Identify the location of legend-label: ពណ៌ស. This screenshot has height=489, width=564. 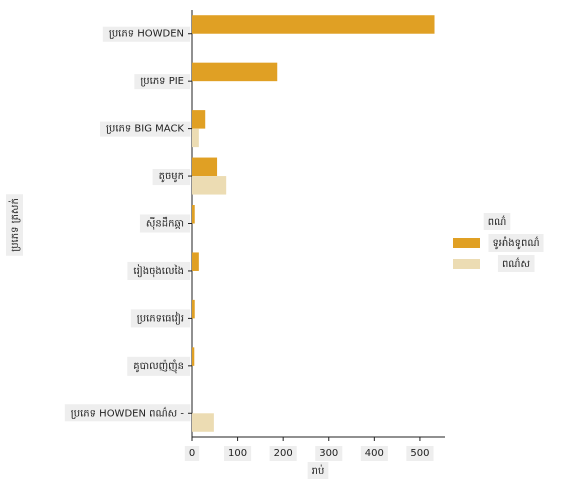
(516, 263).